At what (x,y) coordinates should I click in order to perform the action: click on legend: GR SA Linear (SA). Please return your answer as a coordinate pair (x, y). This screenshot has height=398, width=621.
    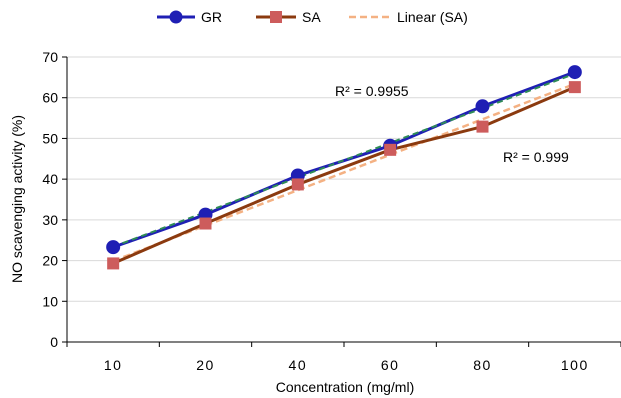
    Looking at the image, I should click on (312, 17).